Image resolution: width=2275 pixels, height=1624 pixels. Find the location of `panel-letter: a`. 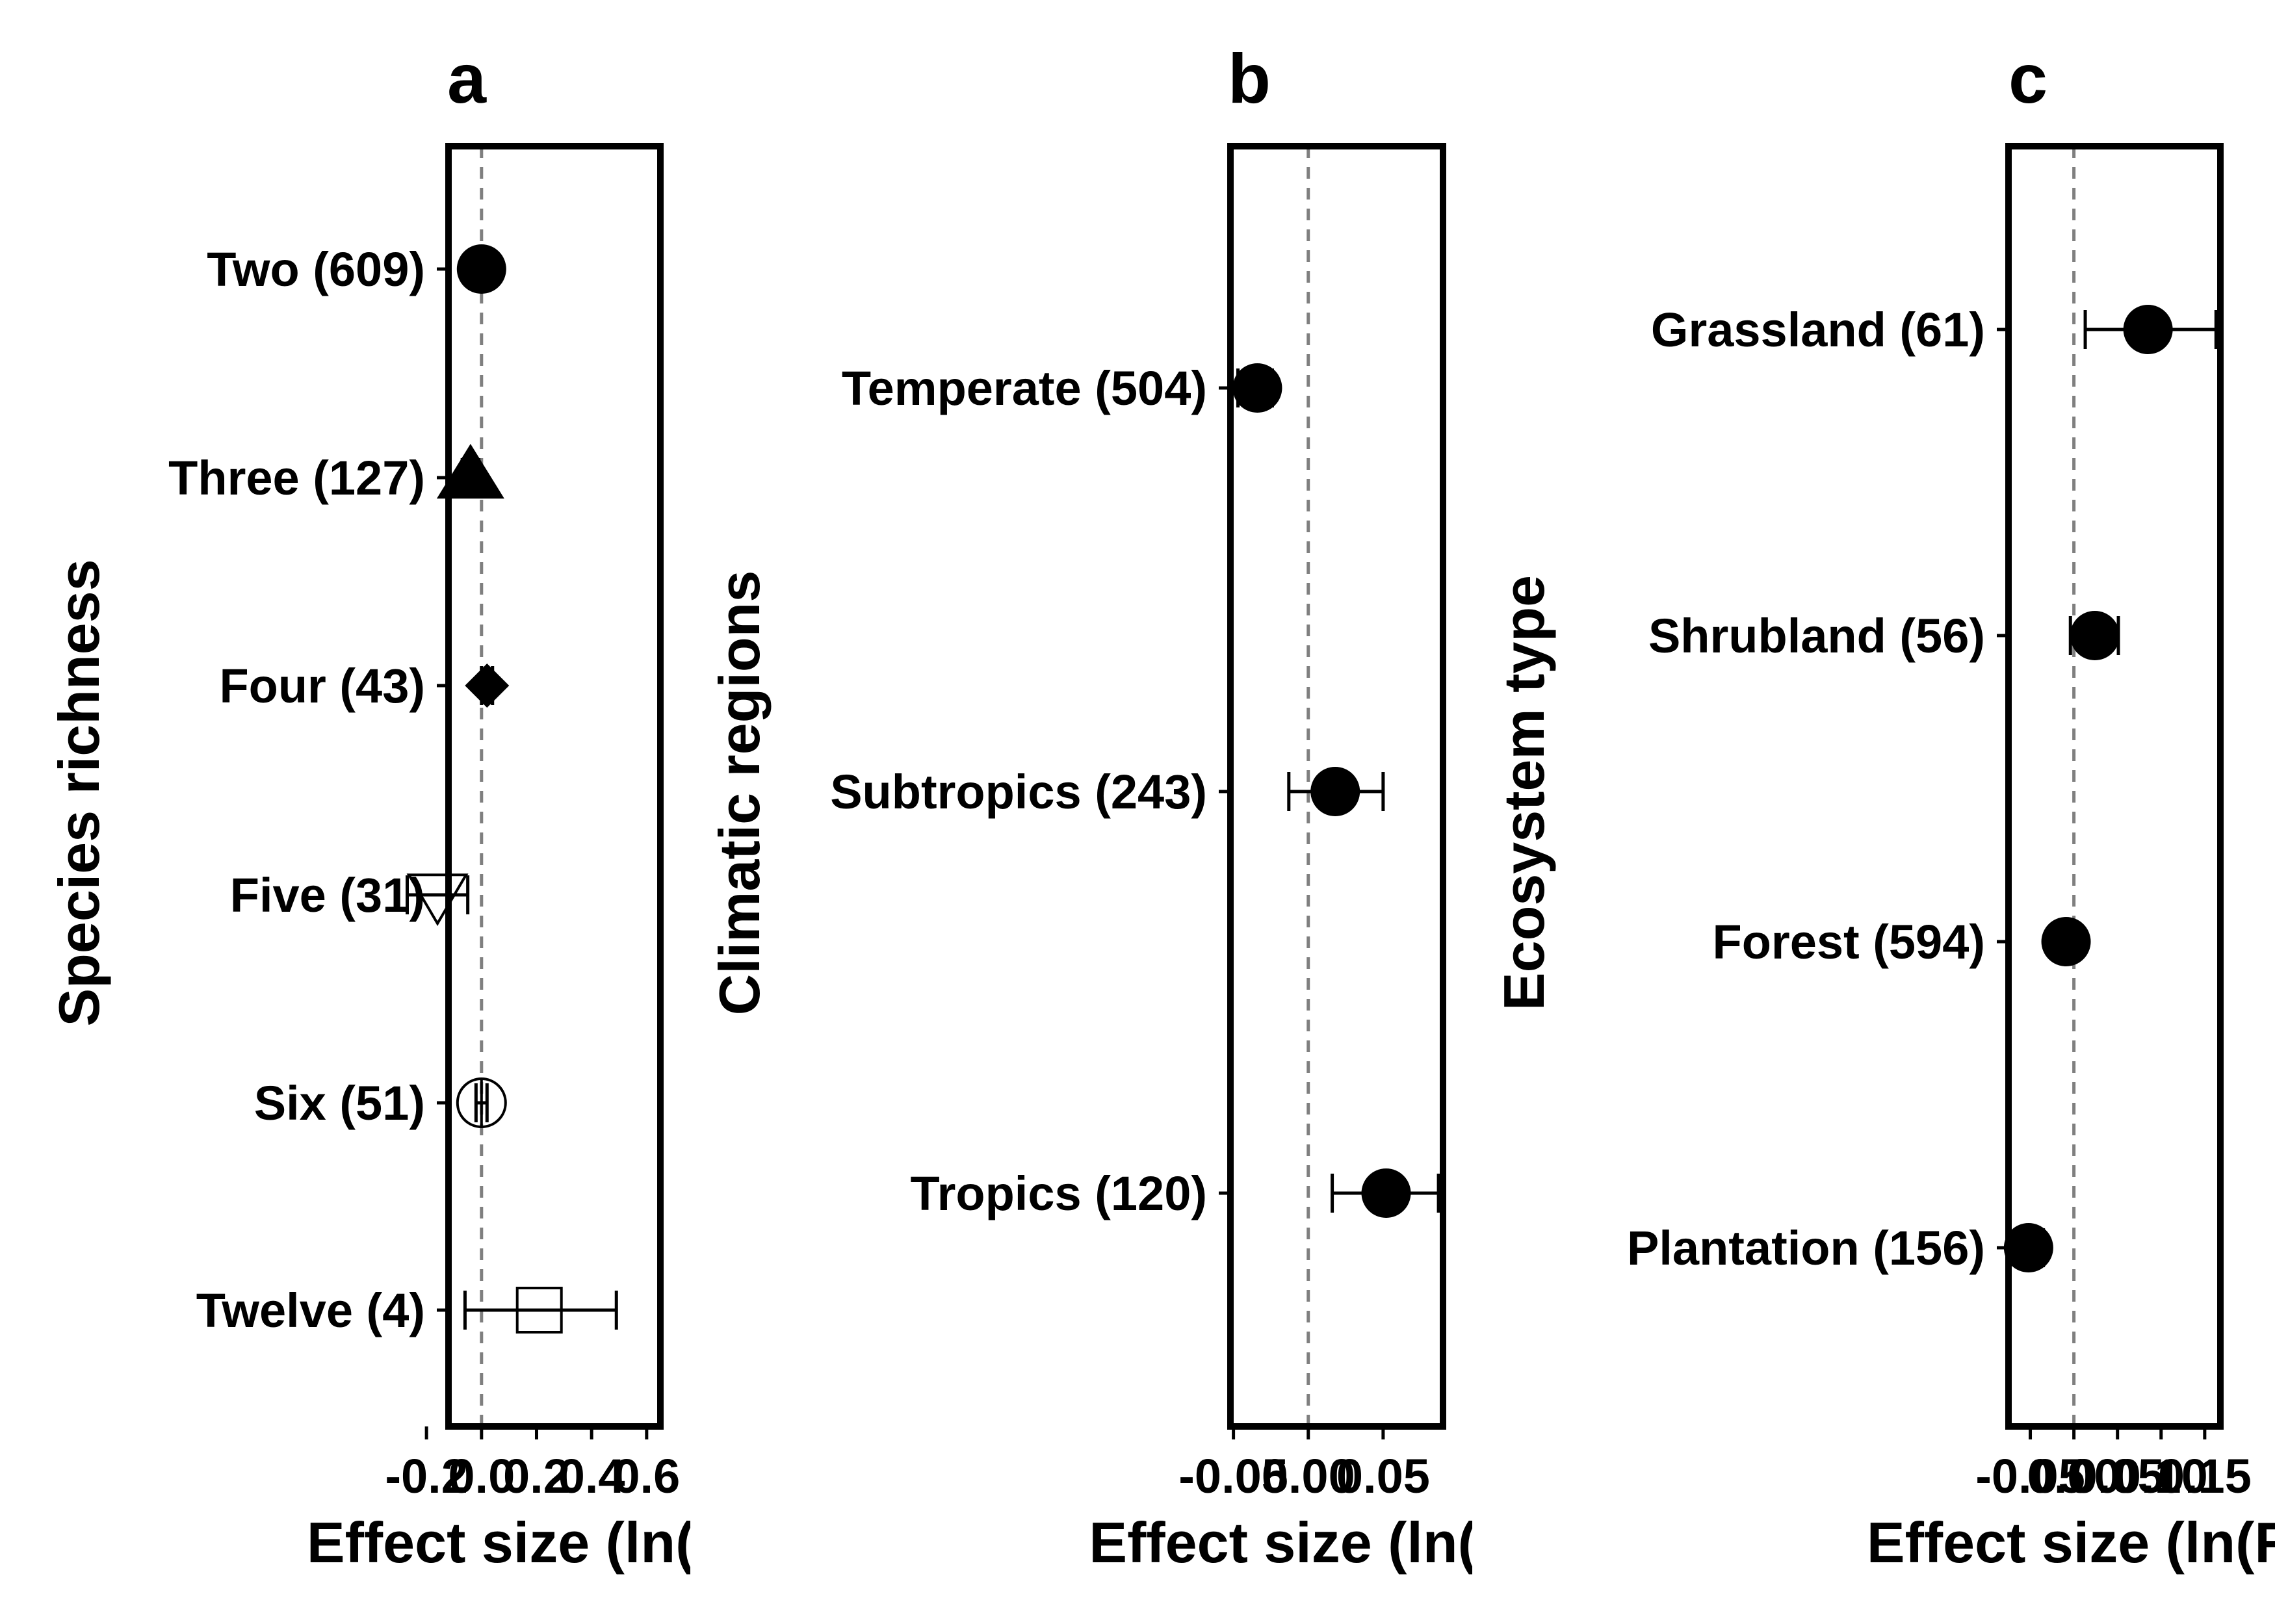

panel-letter: a is located at coordinates (467, 78).